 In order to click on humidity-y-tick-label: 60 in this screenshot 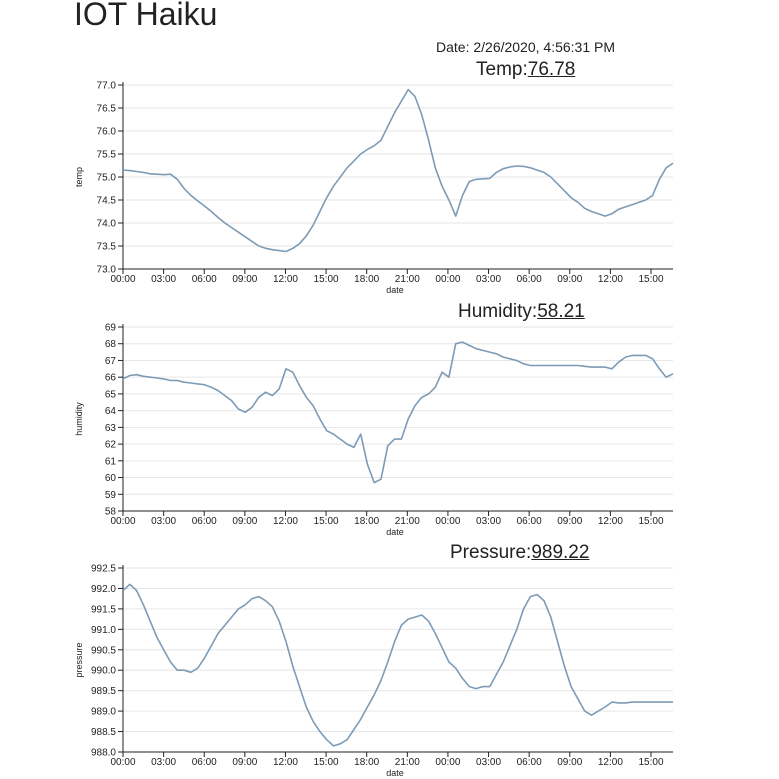, I will do `click(111, 478)`.